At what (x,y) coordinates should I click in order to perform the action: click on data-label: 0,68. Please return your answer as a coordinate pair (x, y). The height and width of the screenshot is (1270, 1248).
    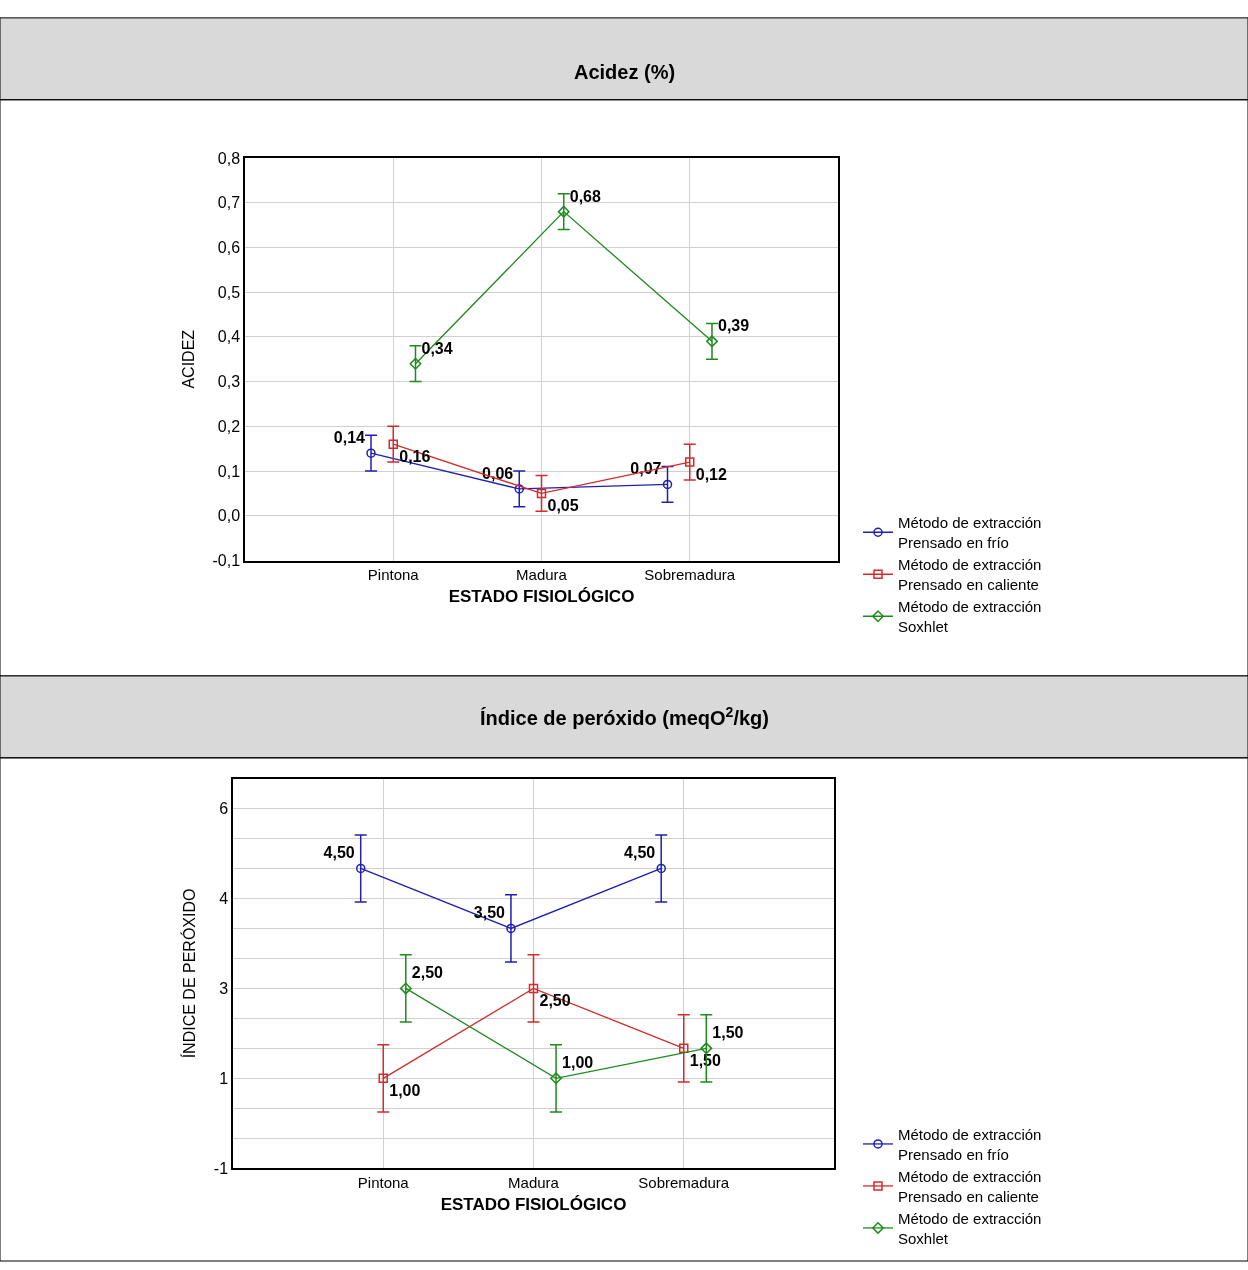
    Looking at the image, I should click on (585, 196).